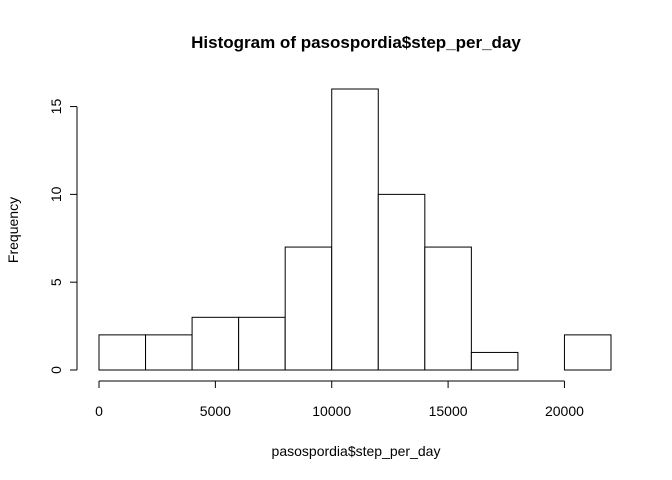 This screenshot has width=672, height=480. What do you see at coordinates (215, 411) in the screenshot?
I see `x-tick-label: 5000` at bounding box center [215, 411].